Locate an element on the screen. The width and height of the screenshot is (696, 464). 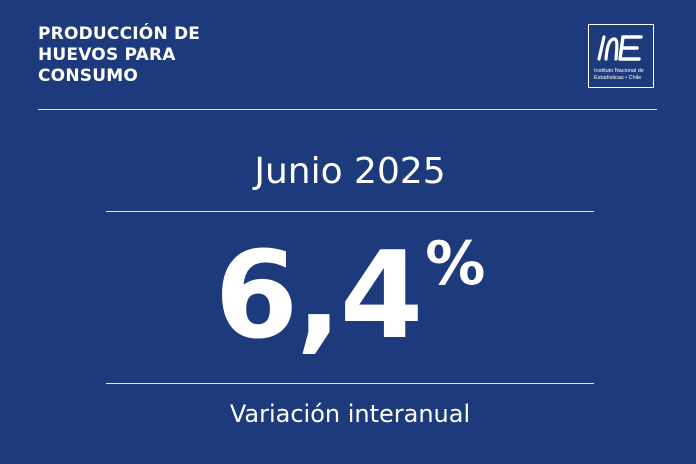
report-title: PRODUCCIÓN DE HUEVOS PARA CONSUMO is located at coordinates (168, 55).